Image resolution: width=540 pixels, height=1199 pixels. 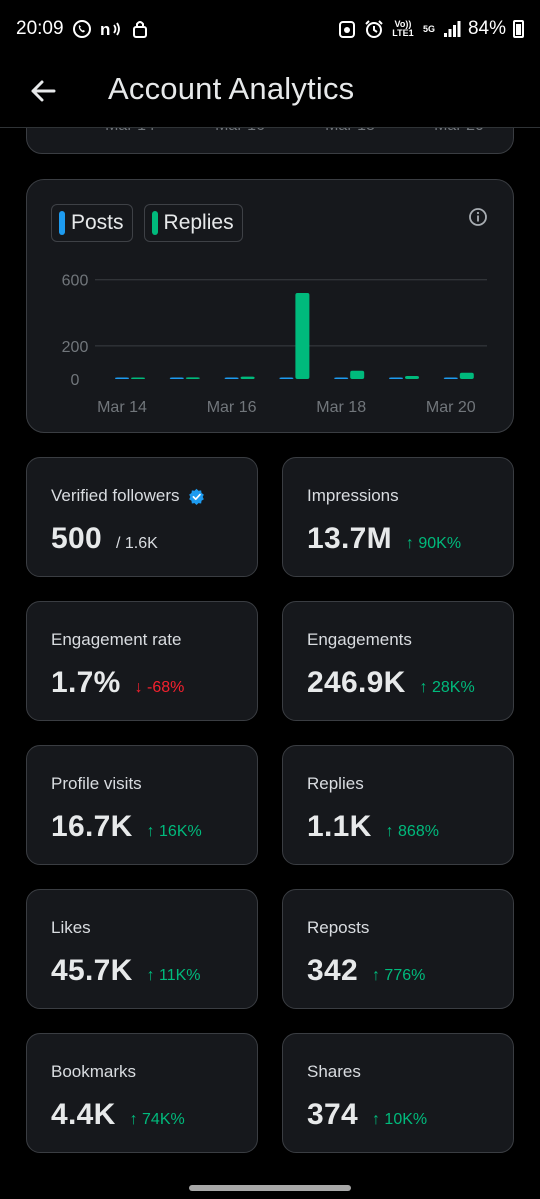 What do you see at coordinates (97, 222) in the screenshot?
I see `legend-label: Posts` at bounding box center [97, 222].